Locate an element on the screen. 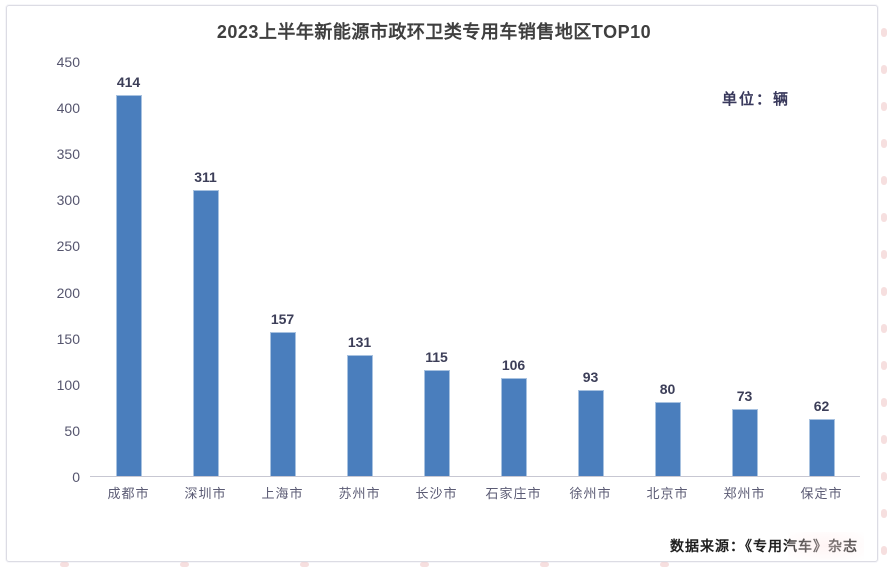  x-category-label: 徐州市 is located at coordinates (590, 493).